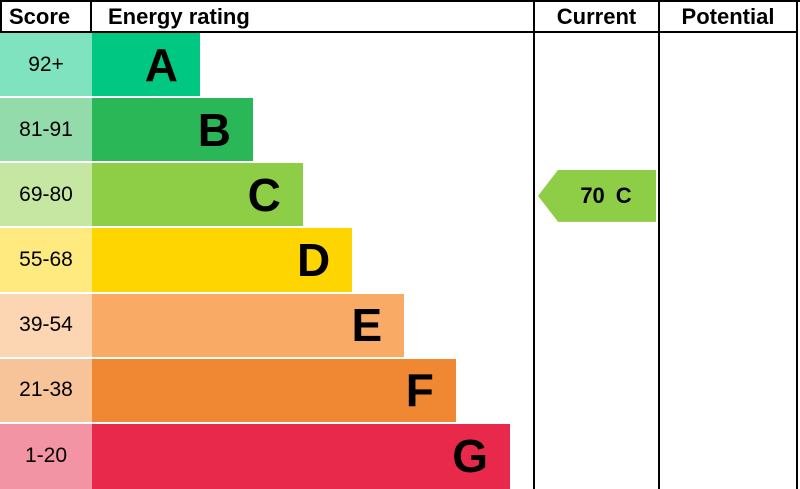 This screenshot has height=489, width=800. I want to click on band-bar-b: B, so click(172, 131).